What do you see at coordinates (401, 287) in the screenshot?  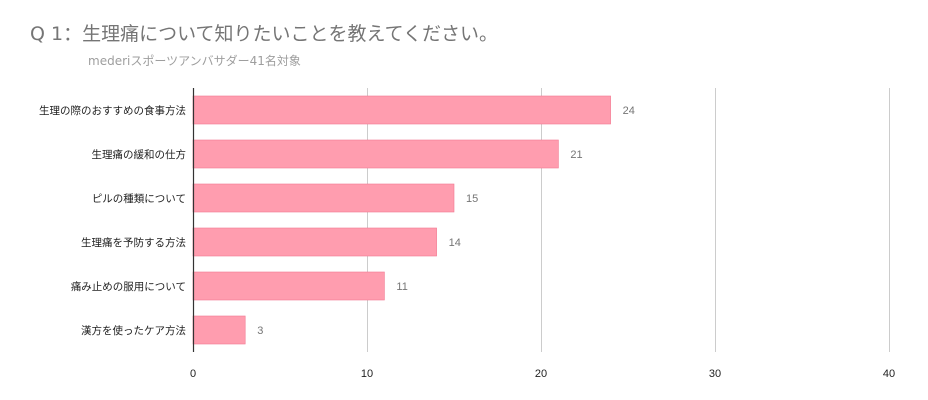 I see `data-label: 11` at bounding box center [401, 287].